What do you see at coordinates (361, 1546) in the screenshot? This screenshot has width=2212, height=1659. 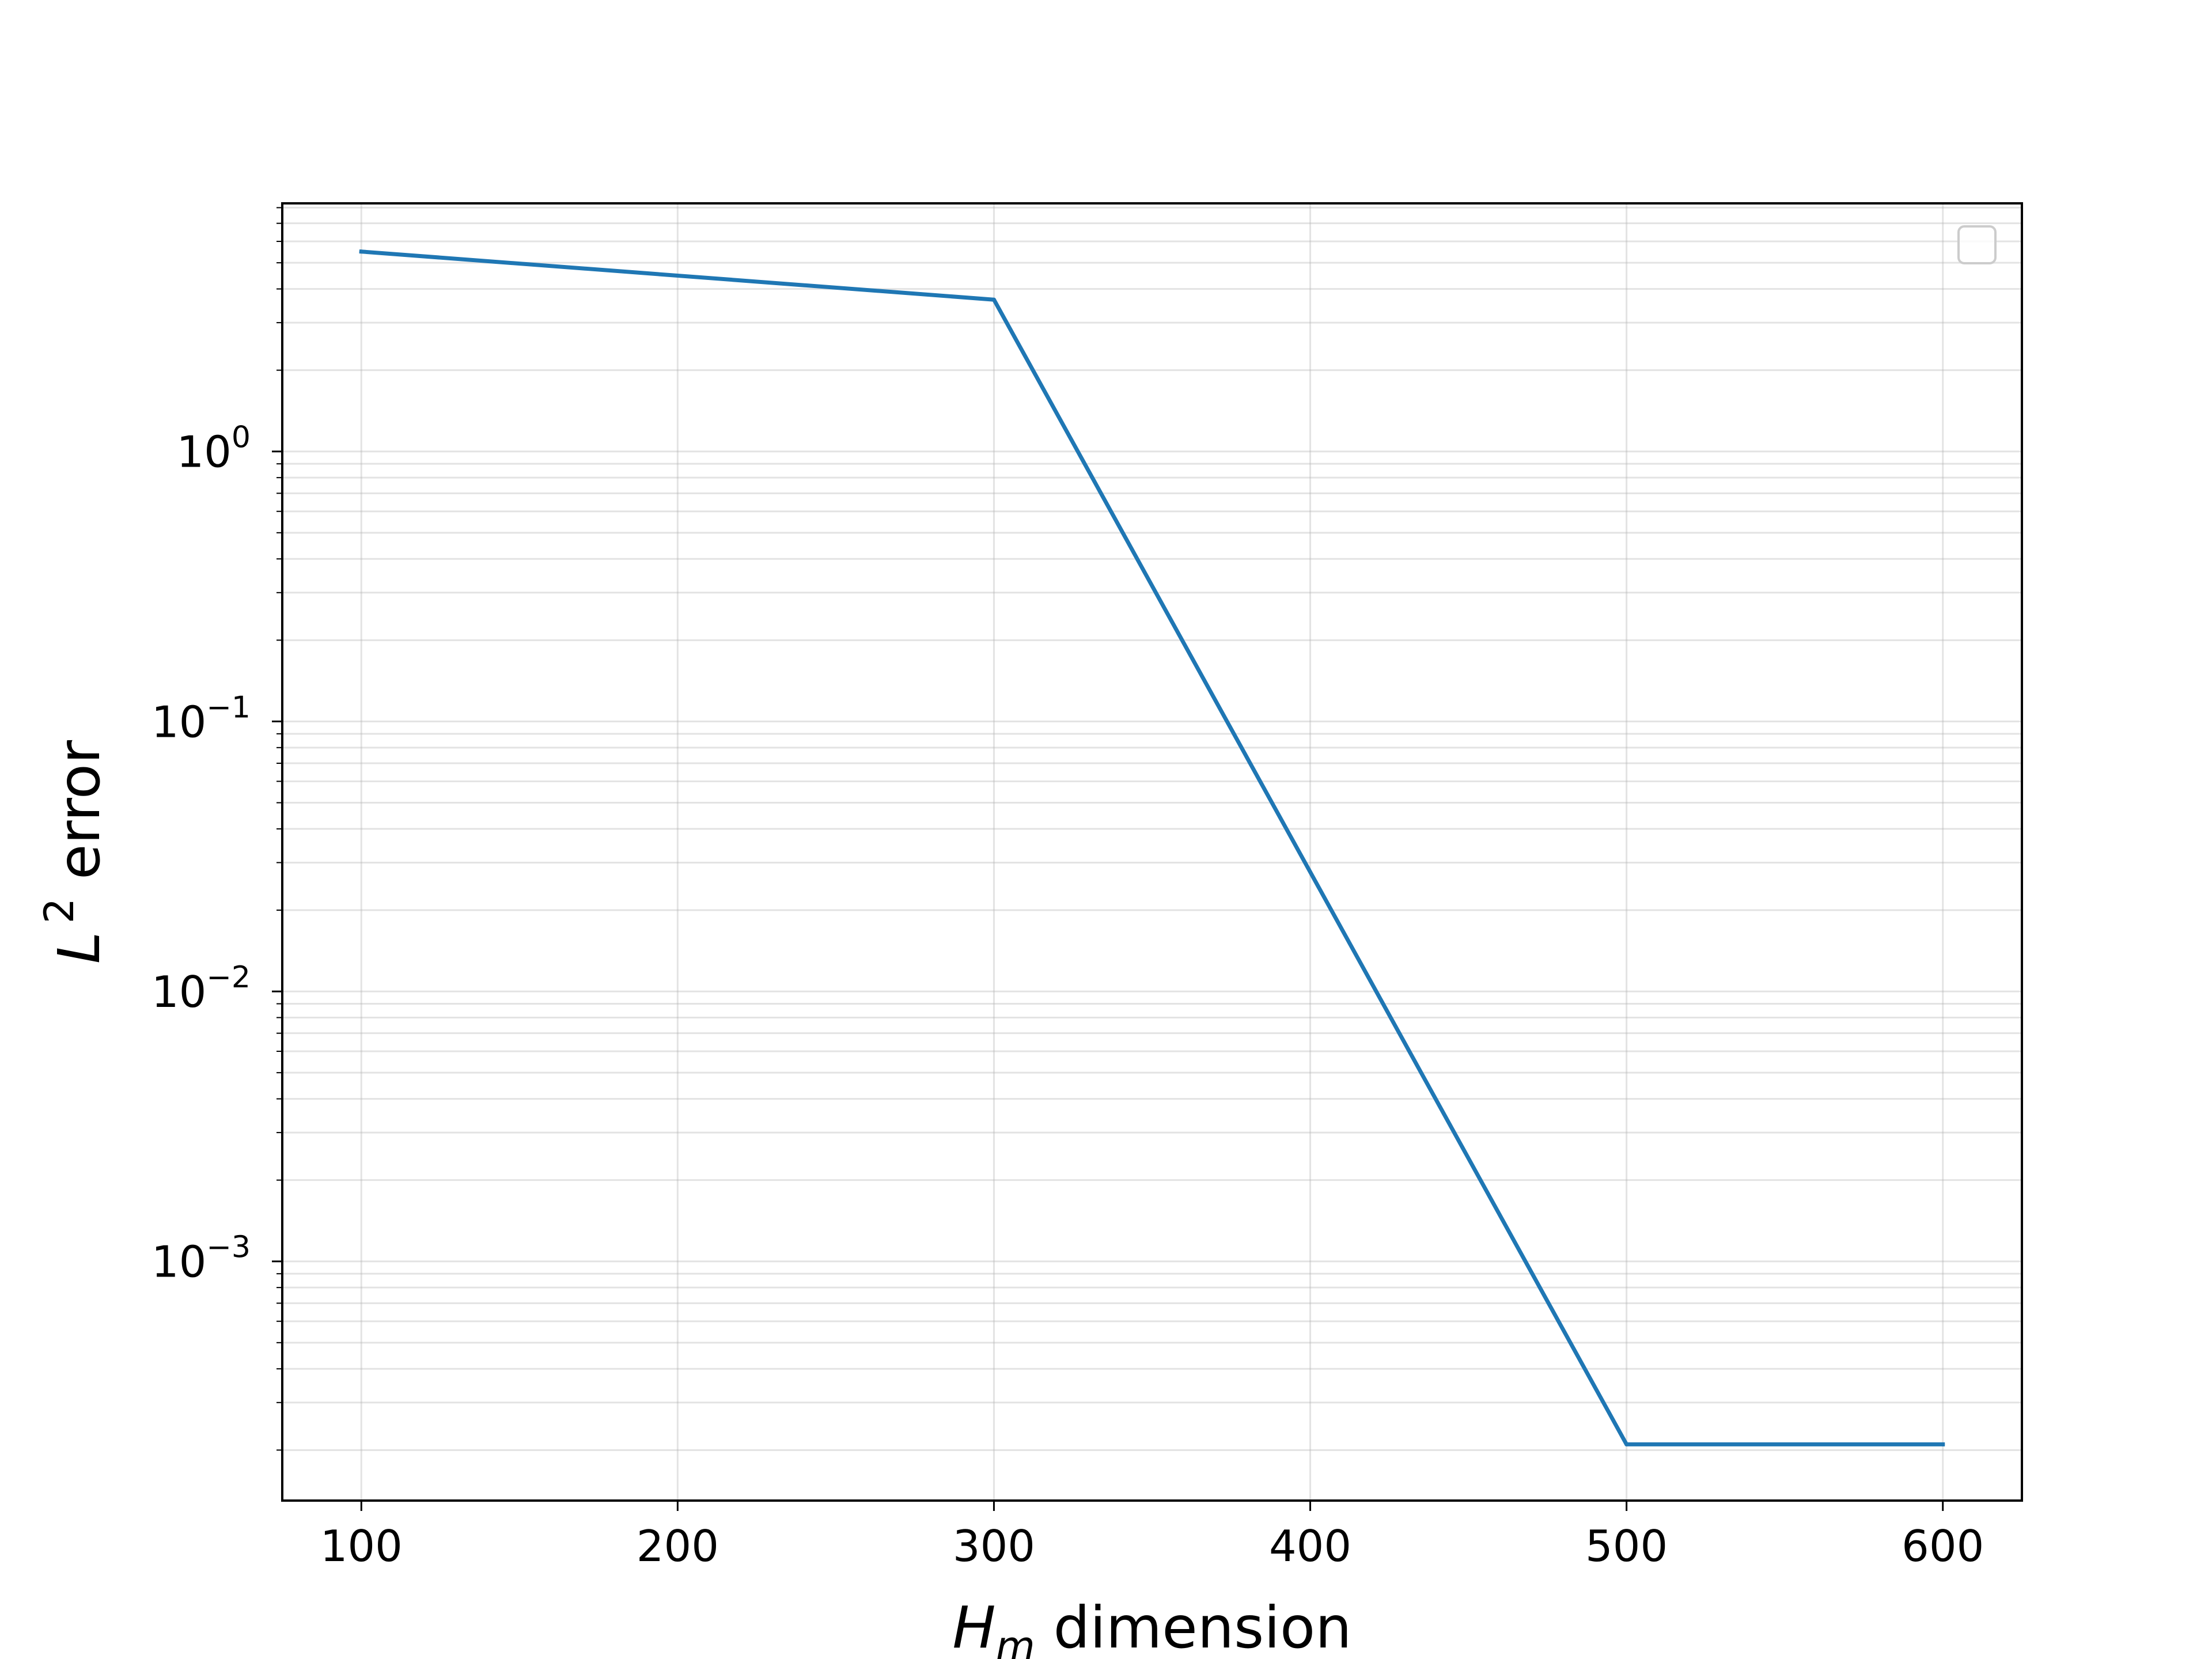 I see `x-tick-label: 100` at bounding box center [361, 1546].